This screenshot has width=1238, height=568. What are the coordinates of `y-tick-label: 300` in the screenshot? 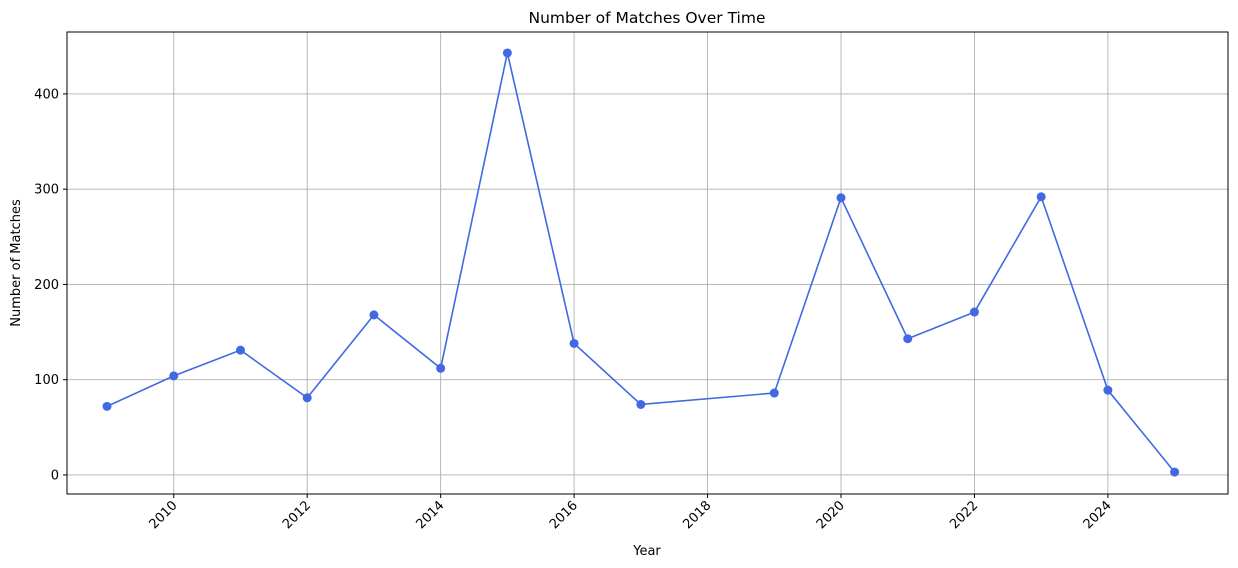 It's located at (46, 190).